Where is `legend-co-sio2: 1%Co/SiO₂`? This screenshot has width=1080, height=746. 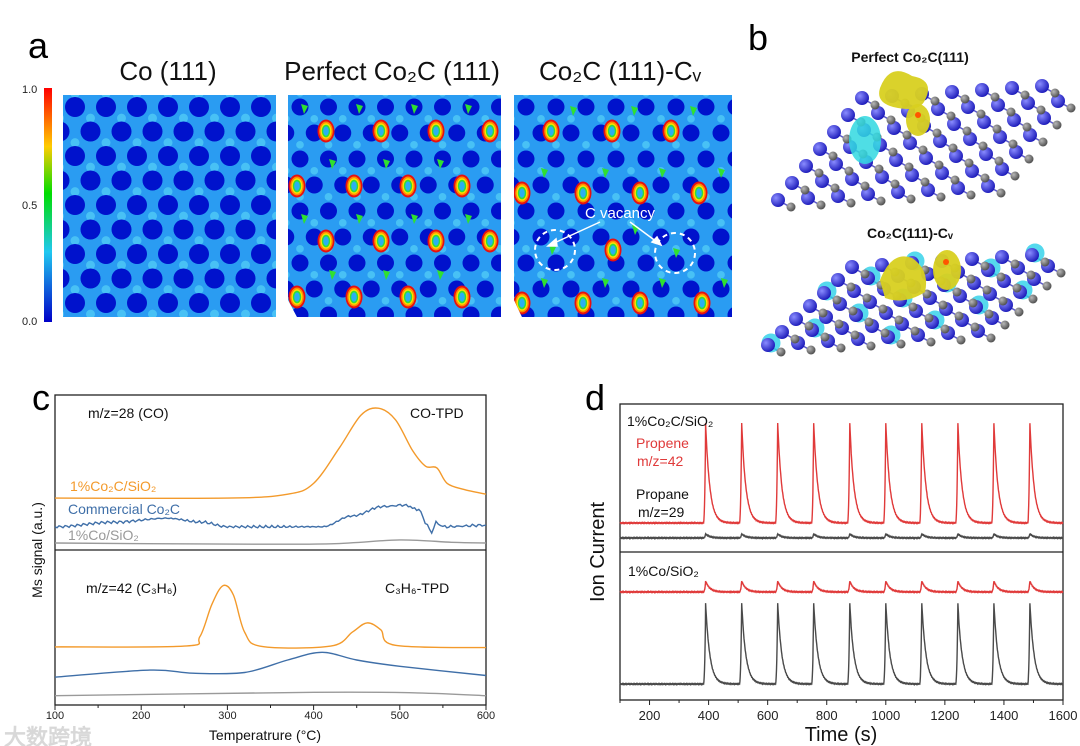
legend-co-sio2: 1%Co/SiO₂ is located at coordinates (103, 535).